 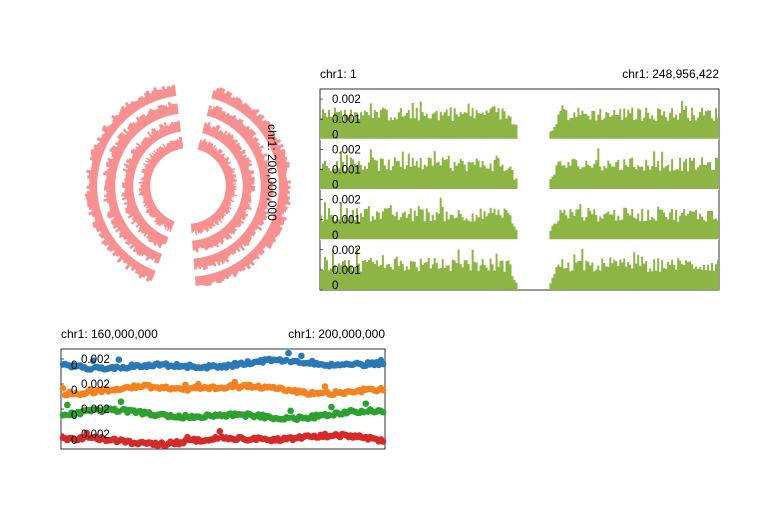 I want to click on scatter-track-2: 0.002 0, so click(x=223, y=388).